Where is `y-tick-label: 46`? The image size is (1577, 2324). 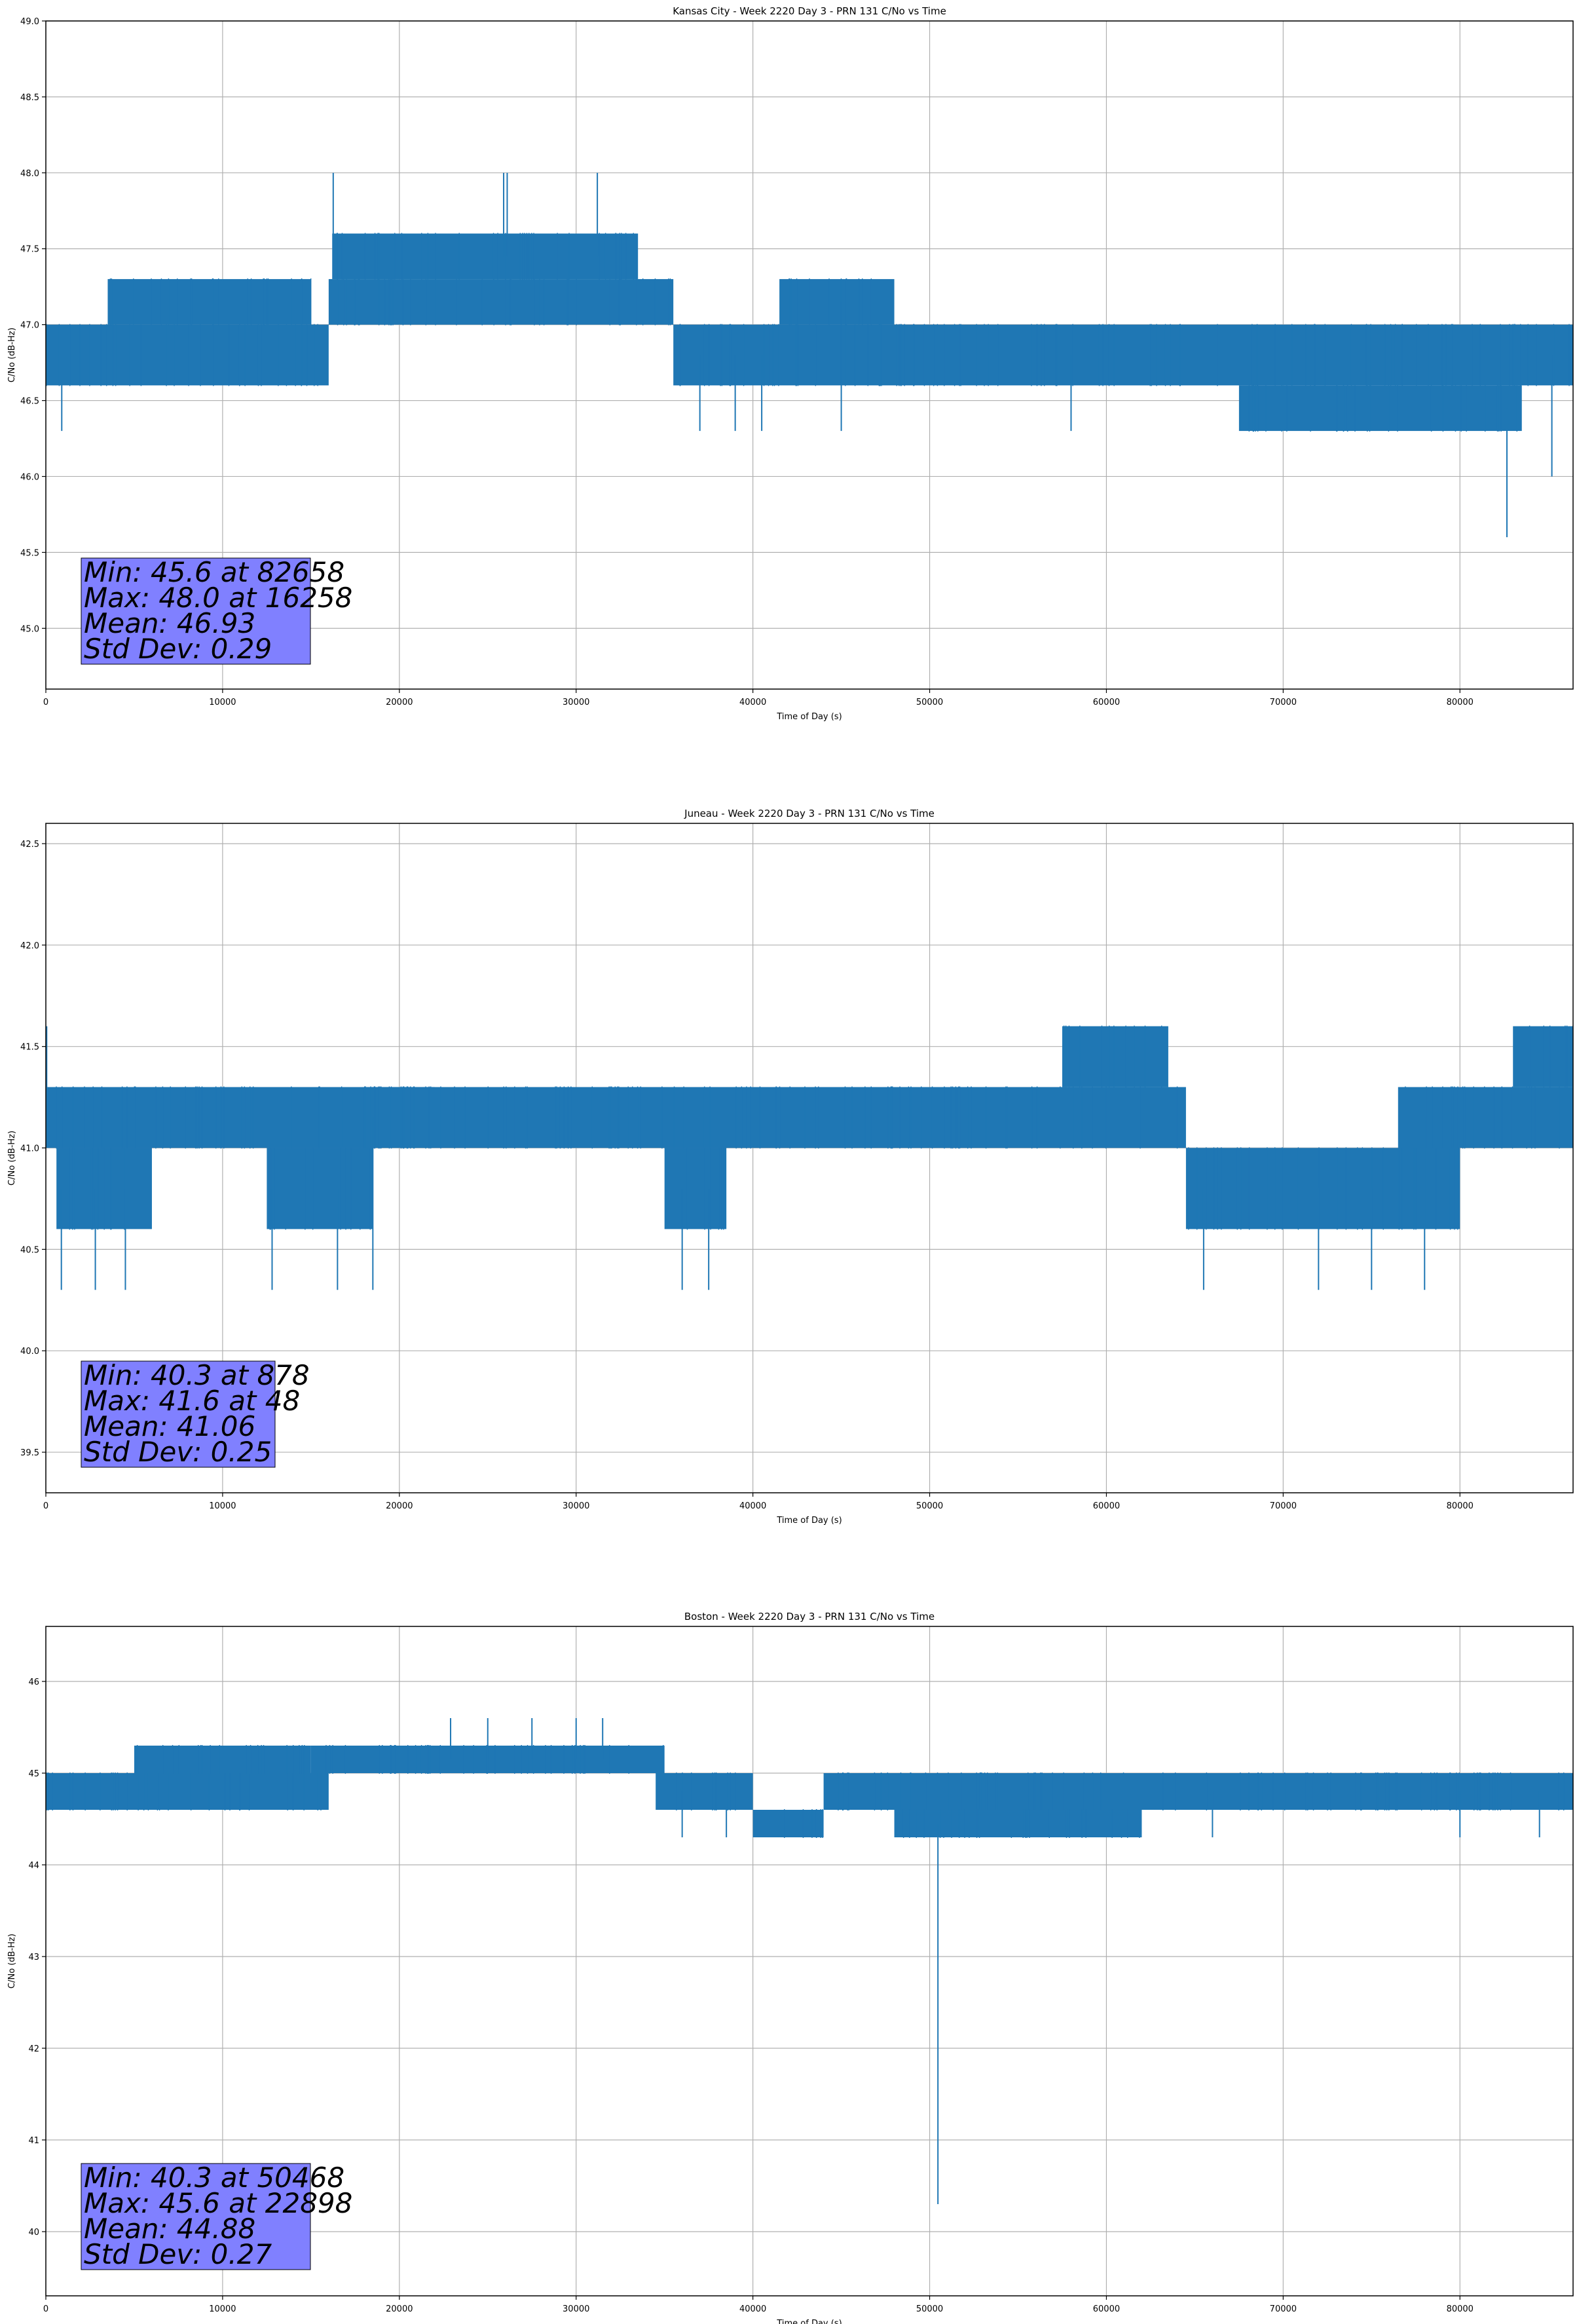 y-tick-label: 46 is located at coordinates (33, 1682).